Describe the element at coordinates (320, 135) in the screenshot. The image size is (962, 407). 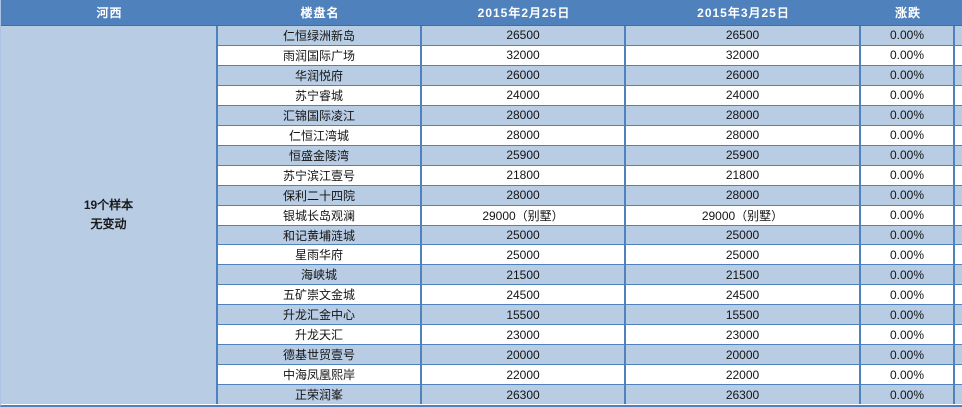
I see `property-name-cell: 仁恒江湾城` at that location.